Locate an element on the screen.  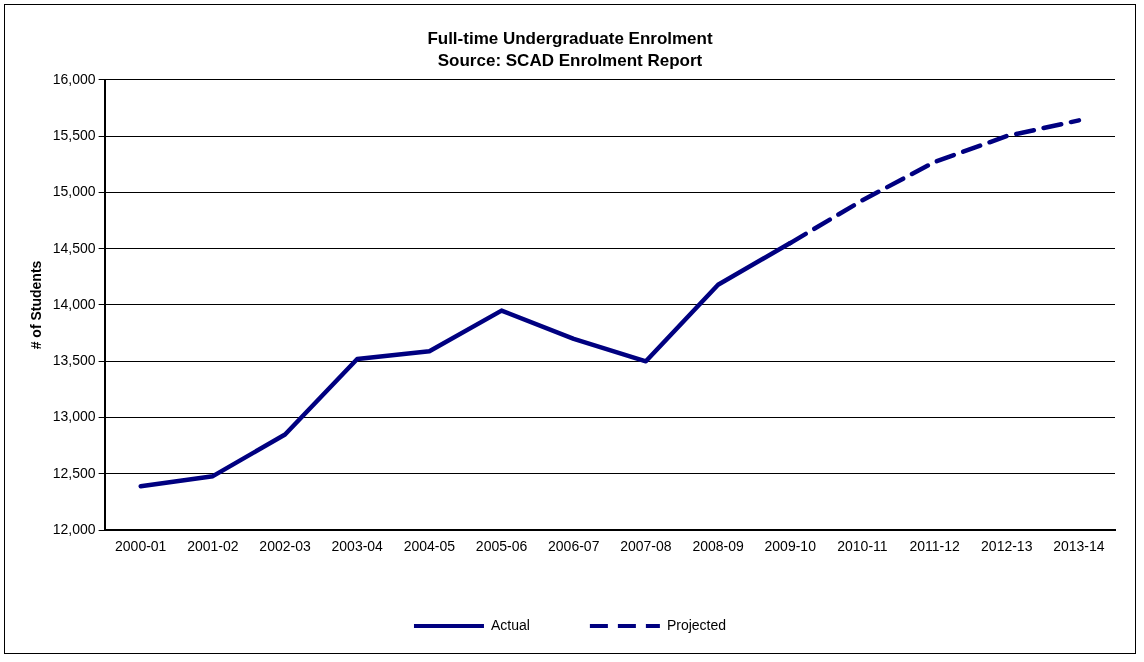
x-tick-label: 2007-08 is located at coordinates (646, 546).